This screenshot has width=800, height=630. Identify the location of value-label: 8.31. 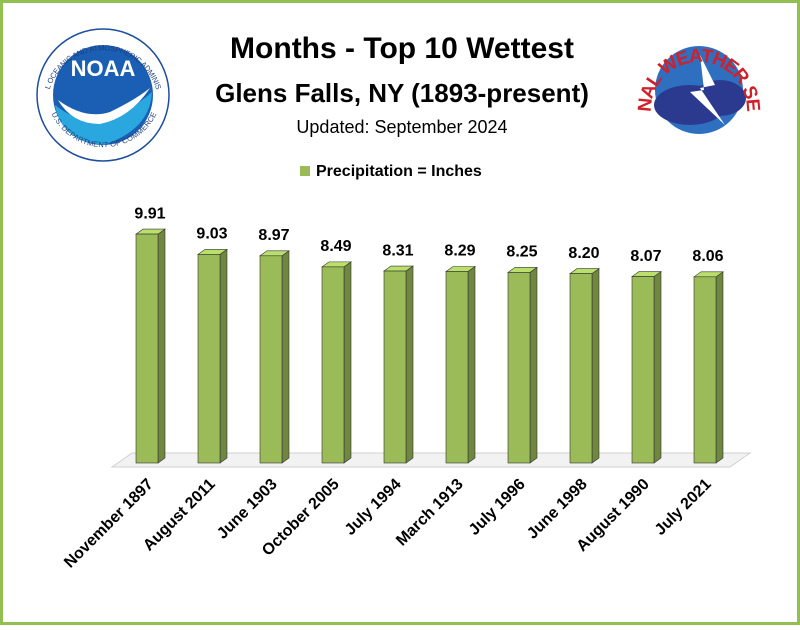
(397, 250).